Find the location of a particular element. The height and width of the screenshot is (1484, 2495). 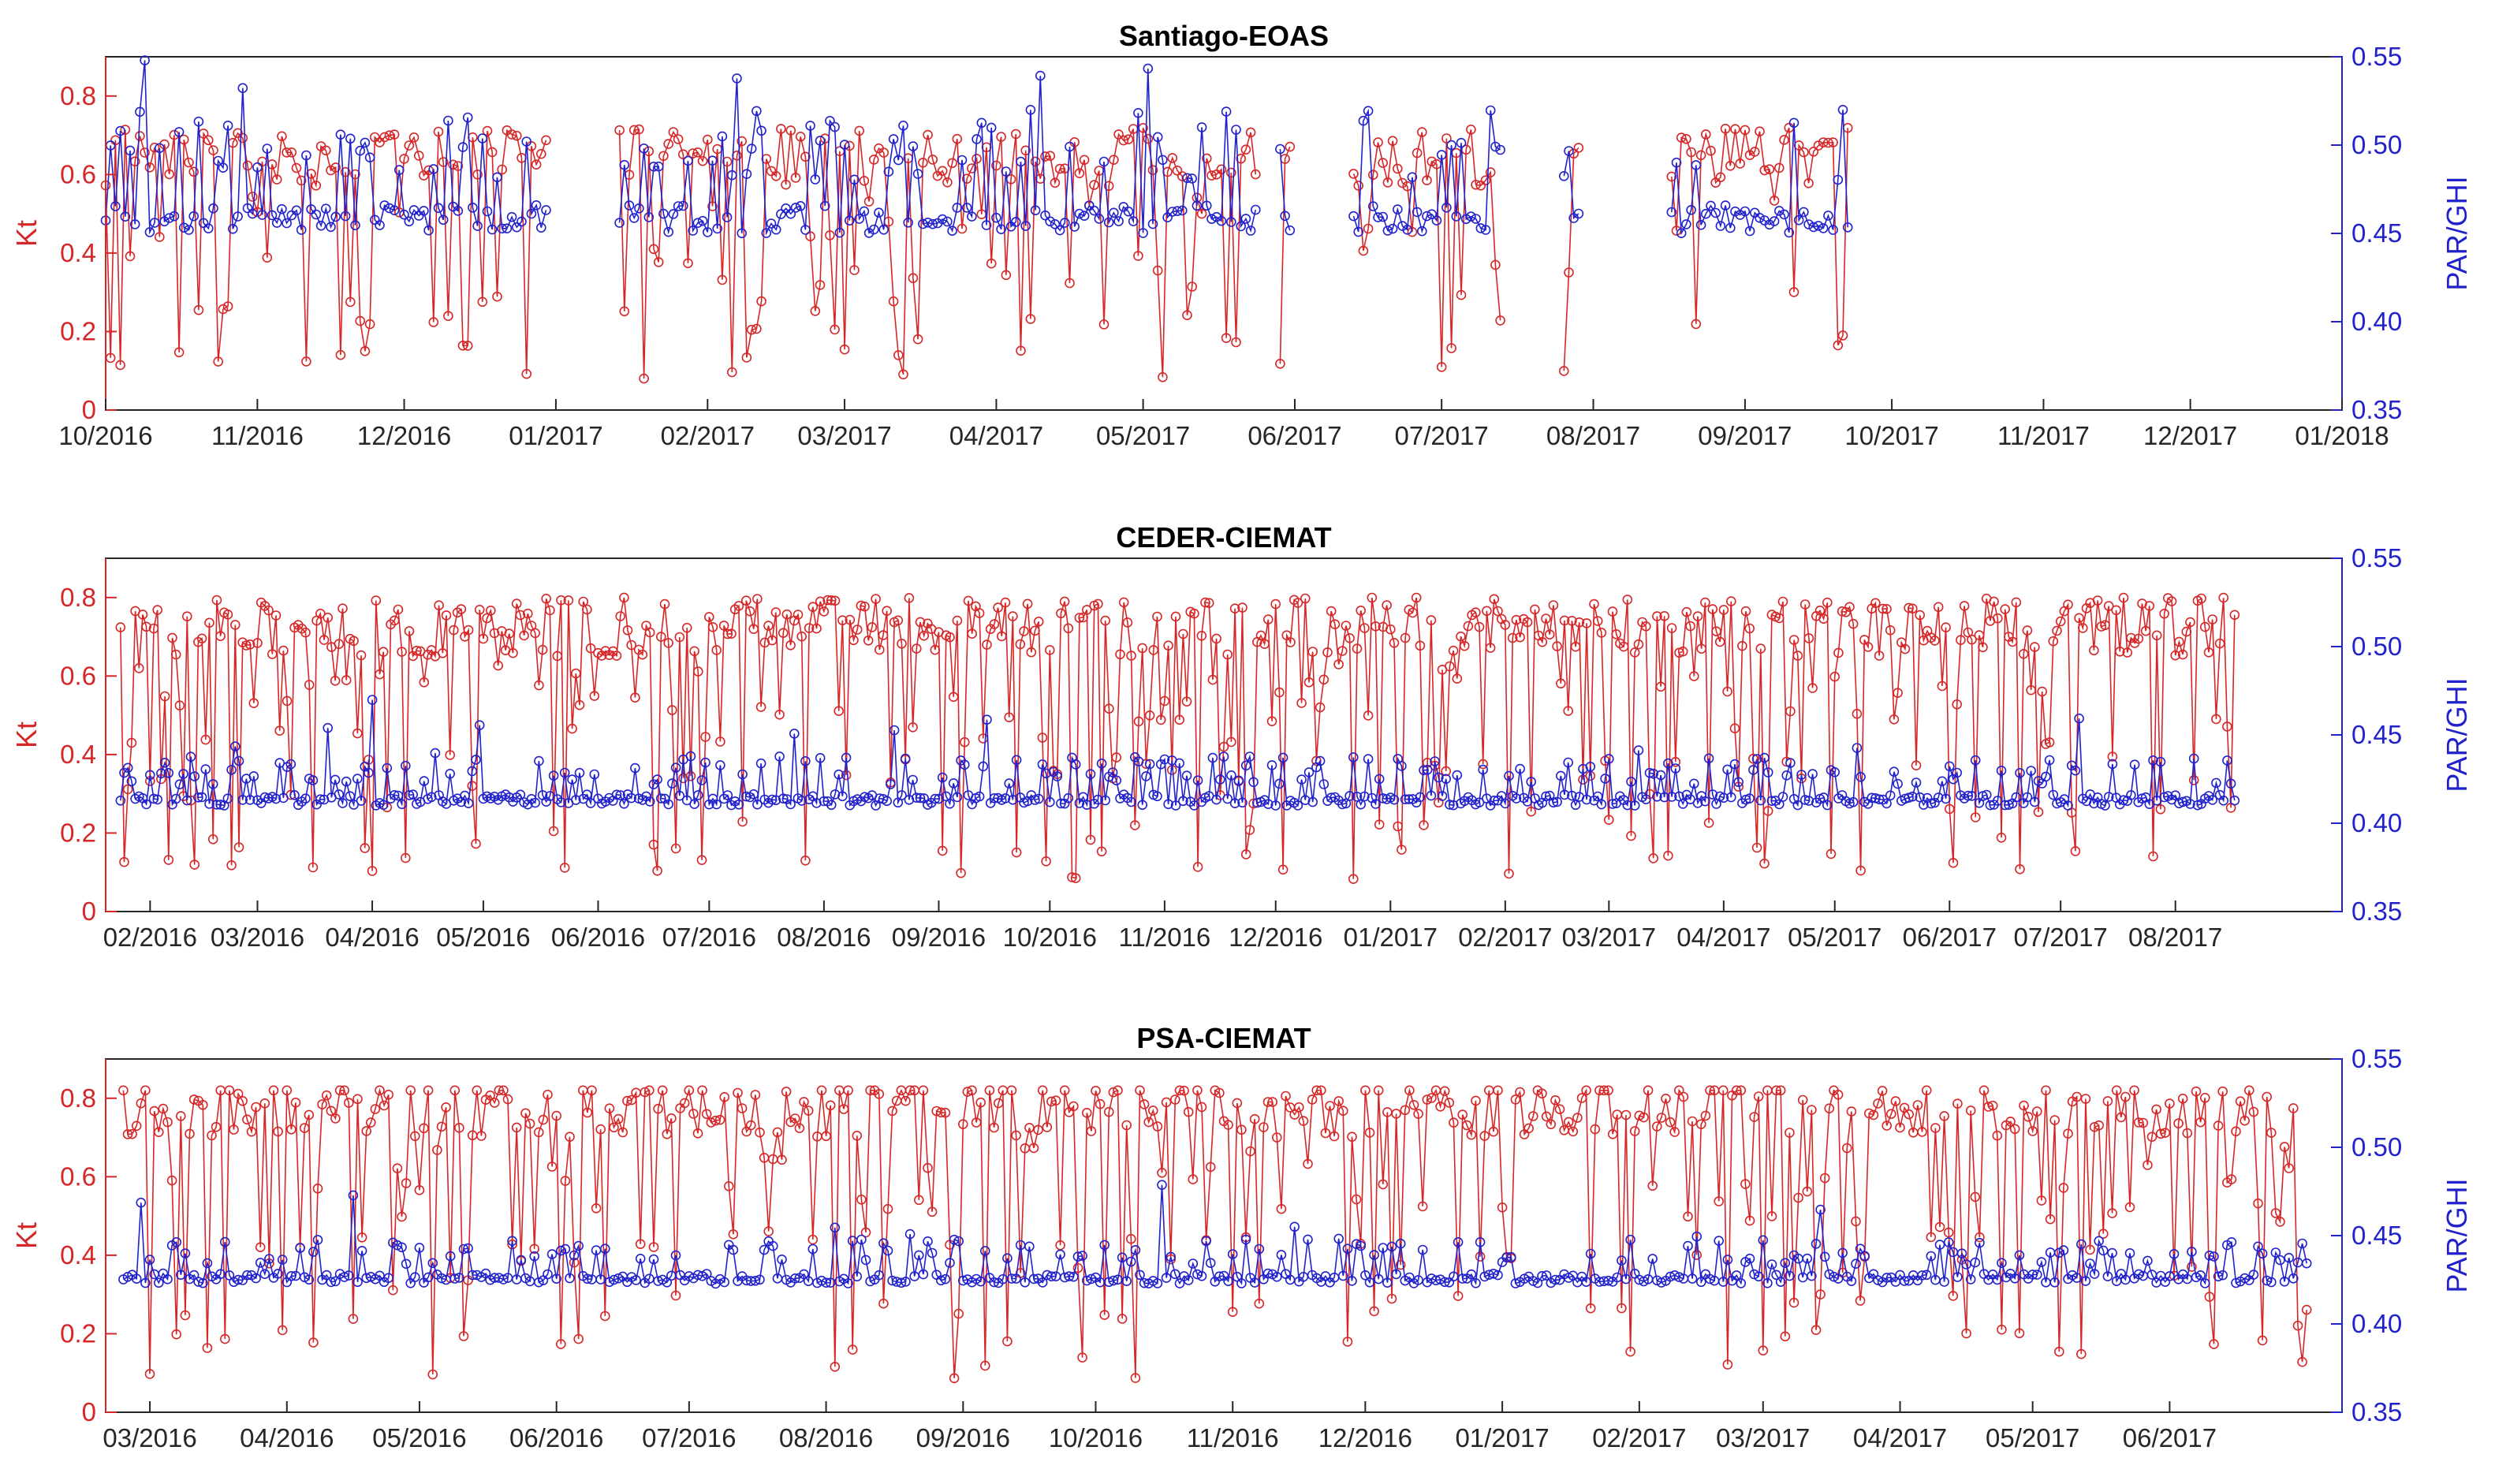

y-tick-label: 0.35 is located at coordinates (2376, 1411).